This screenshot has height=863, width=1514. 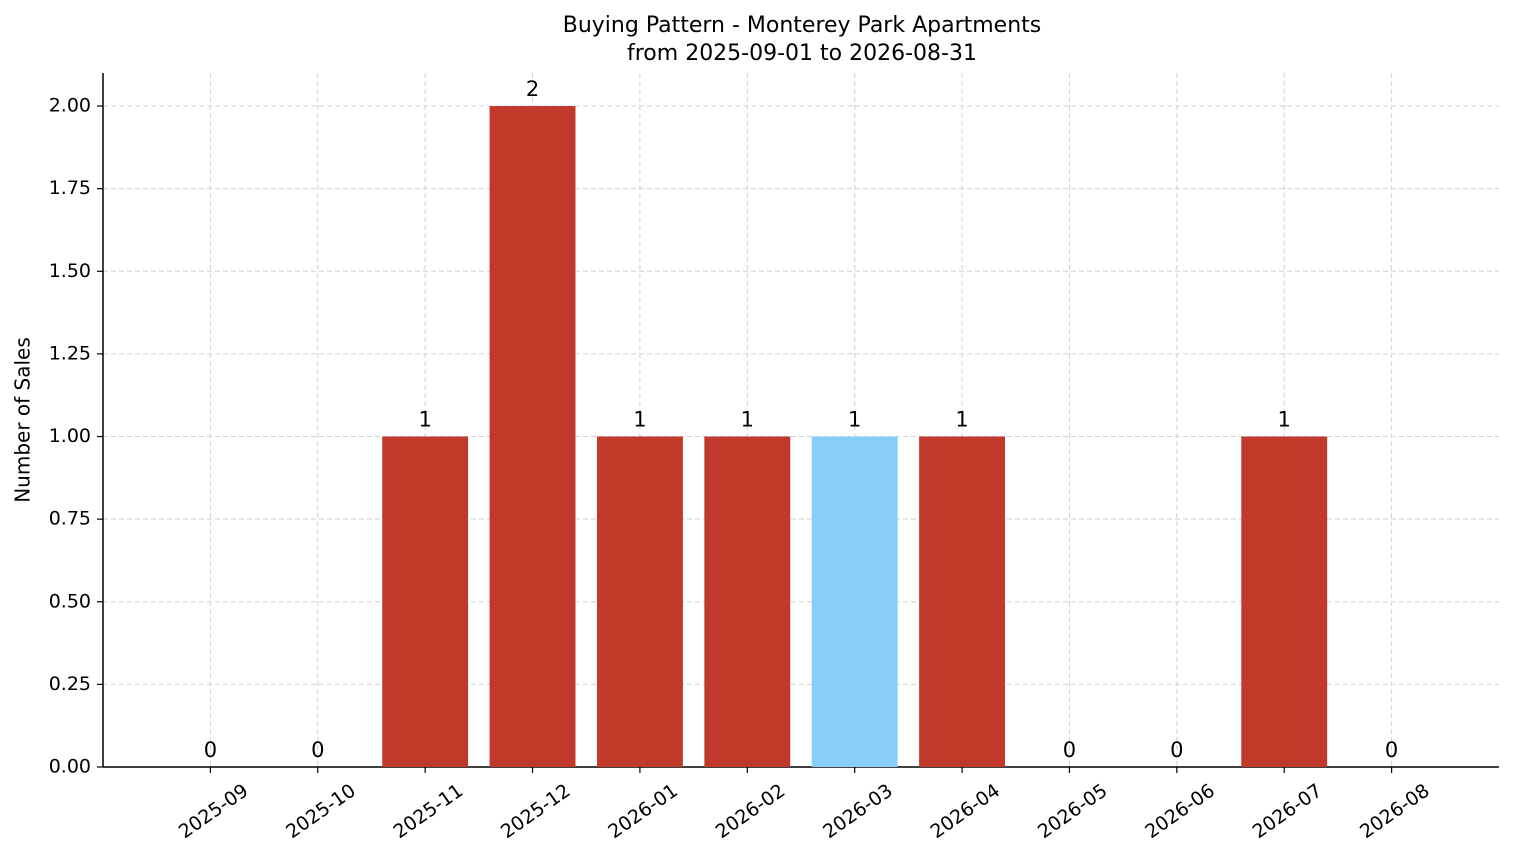 What do you see at coordinates (532, 89) in the screenshot?
I see `value-label: 2` at bounding box center [532, 89].